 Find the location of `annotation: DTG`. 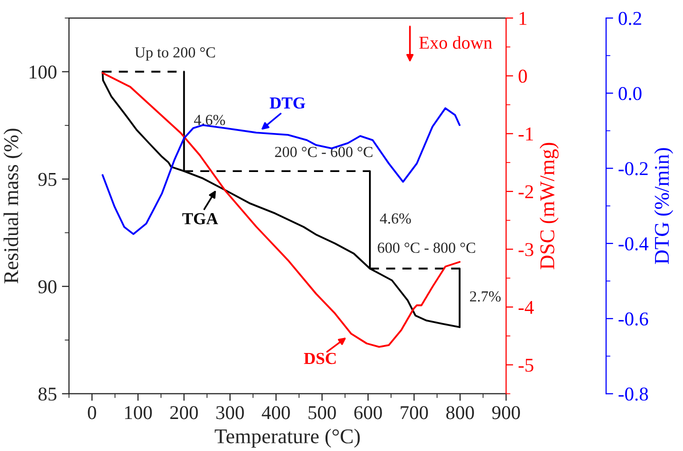

annotation: DTG is located at coordinates (288, 103).